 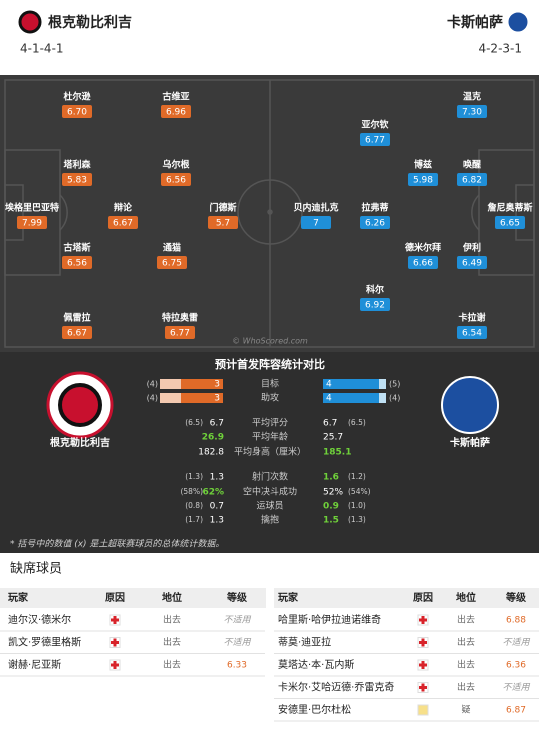 What do you see at coordinates (518, 22) in the screenshot?
I see `away-logo` at bounding box center [518, 22].